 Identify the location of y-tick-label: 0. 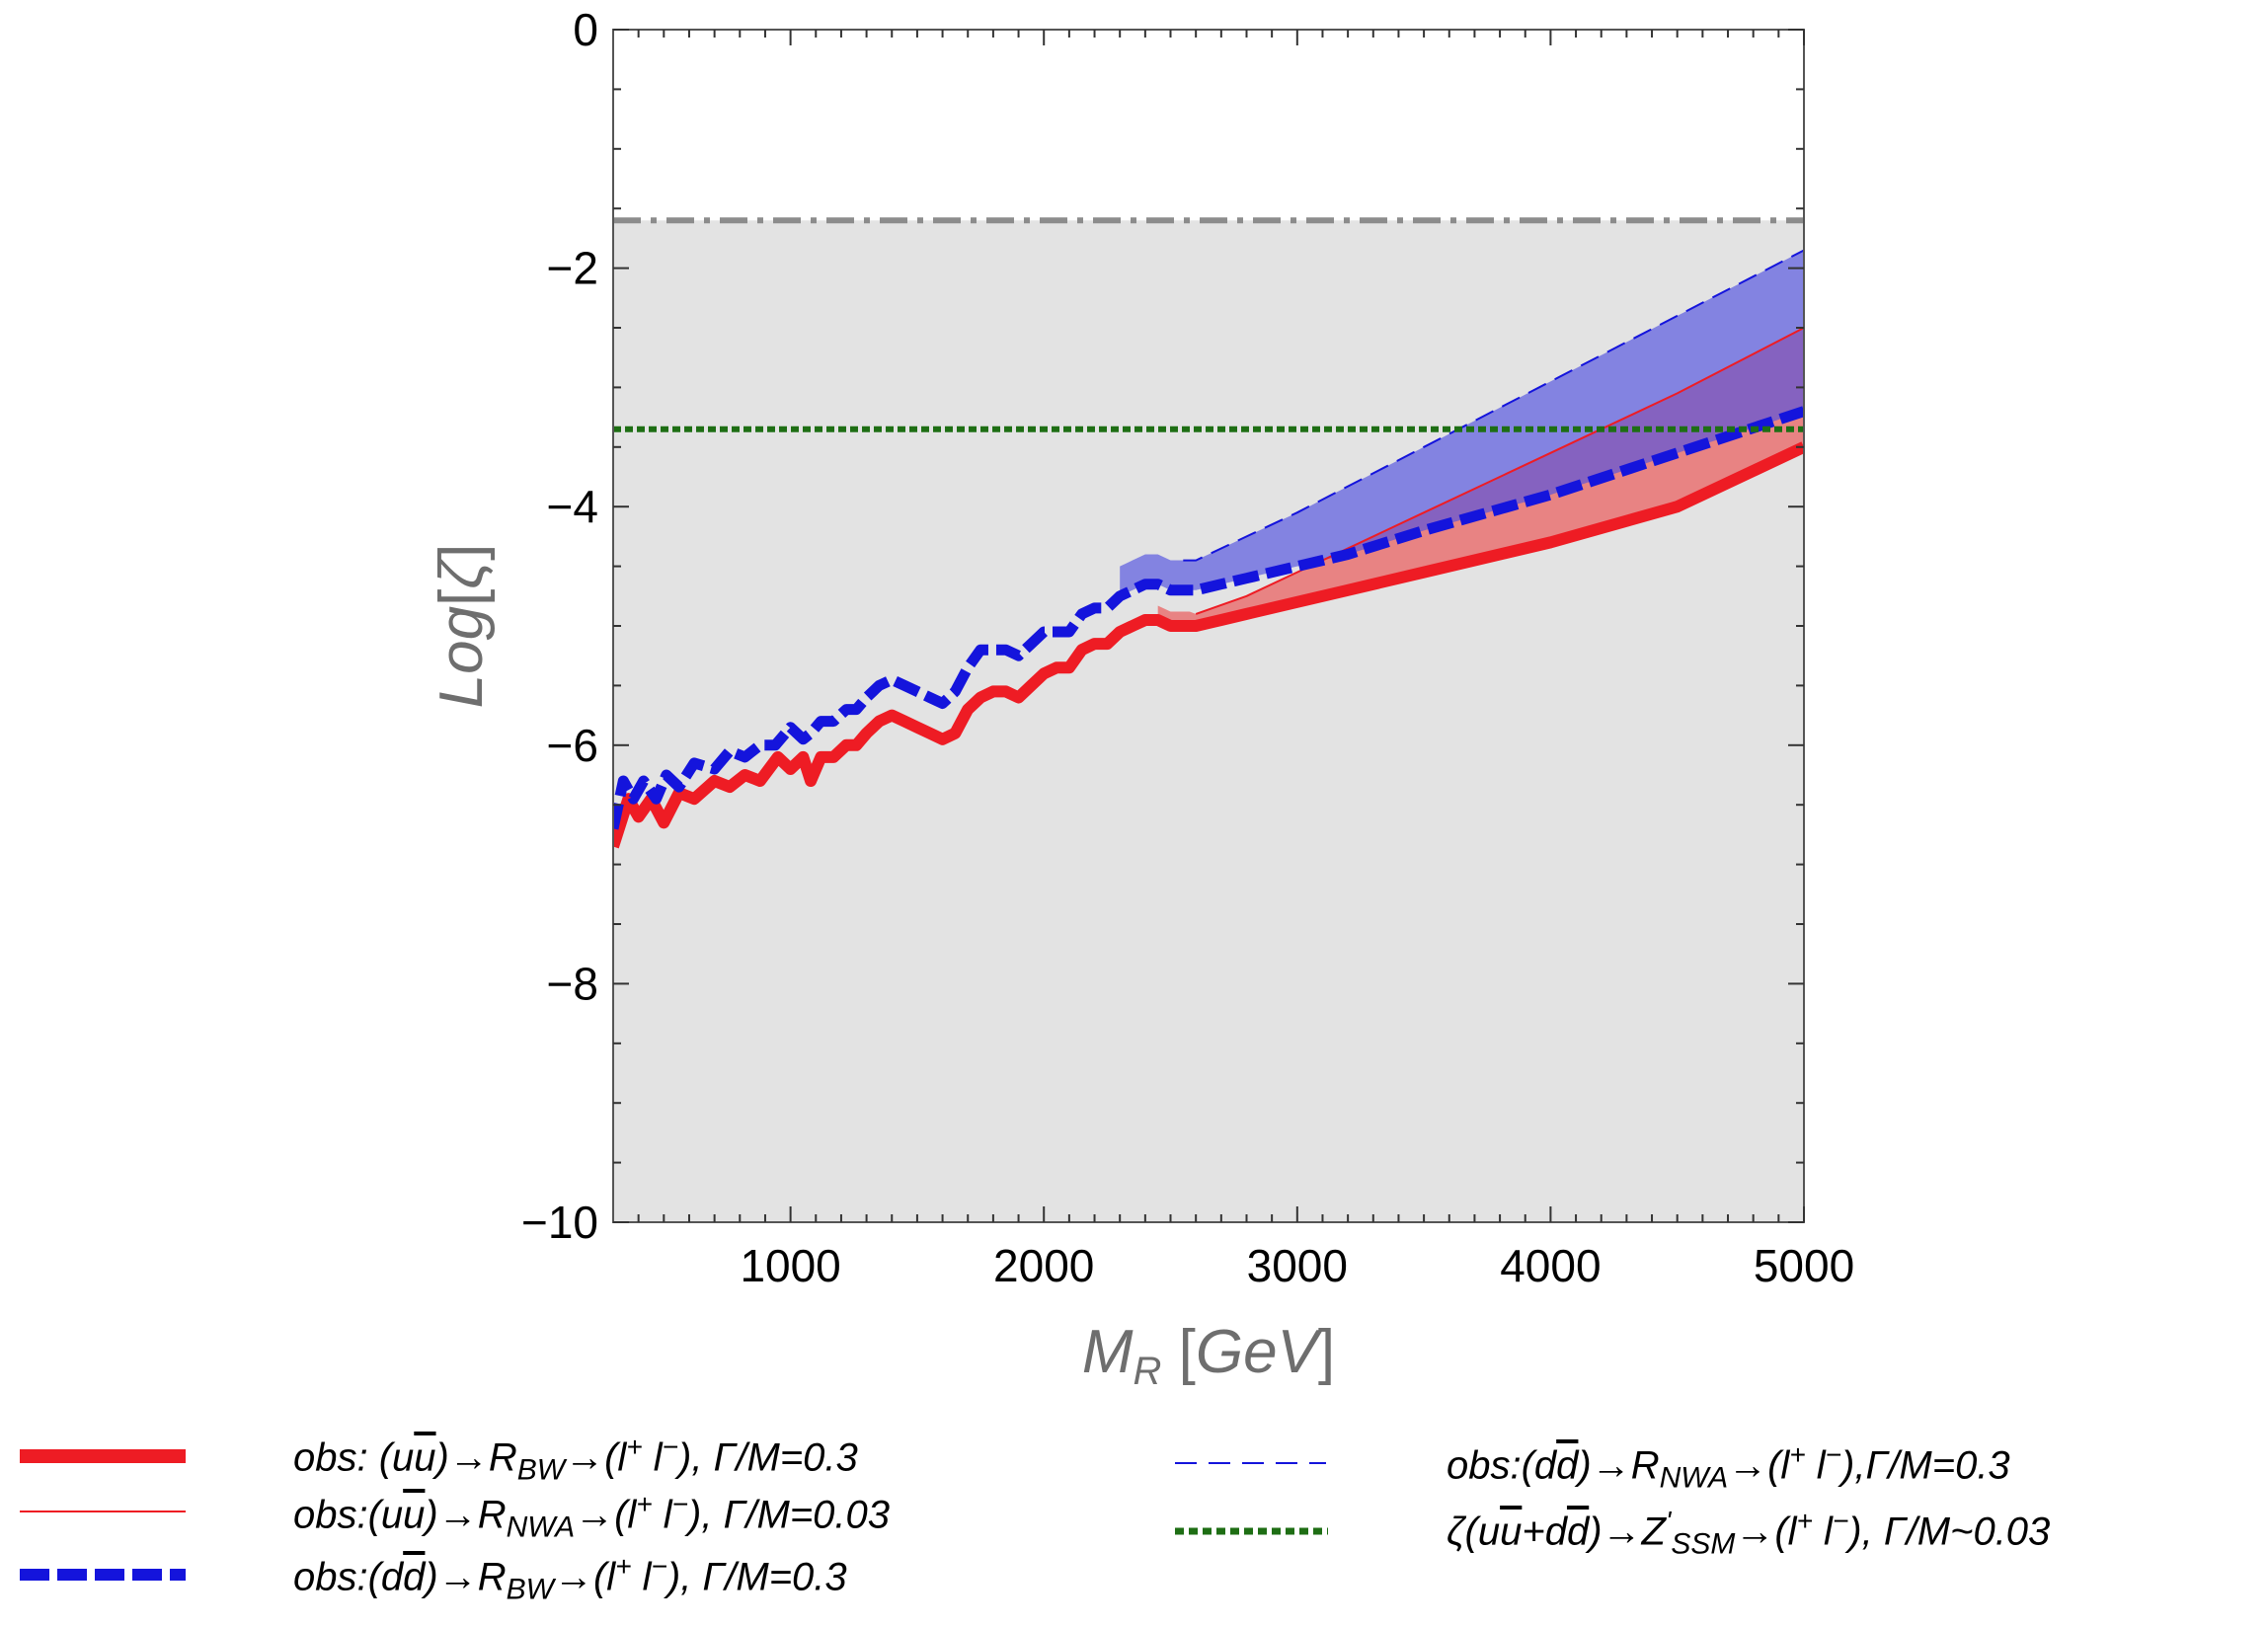
(585, 29).